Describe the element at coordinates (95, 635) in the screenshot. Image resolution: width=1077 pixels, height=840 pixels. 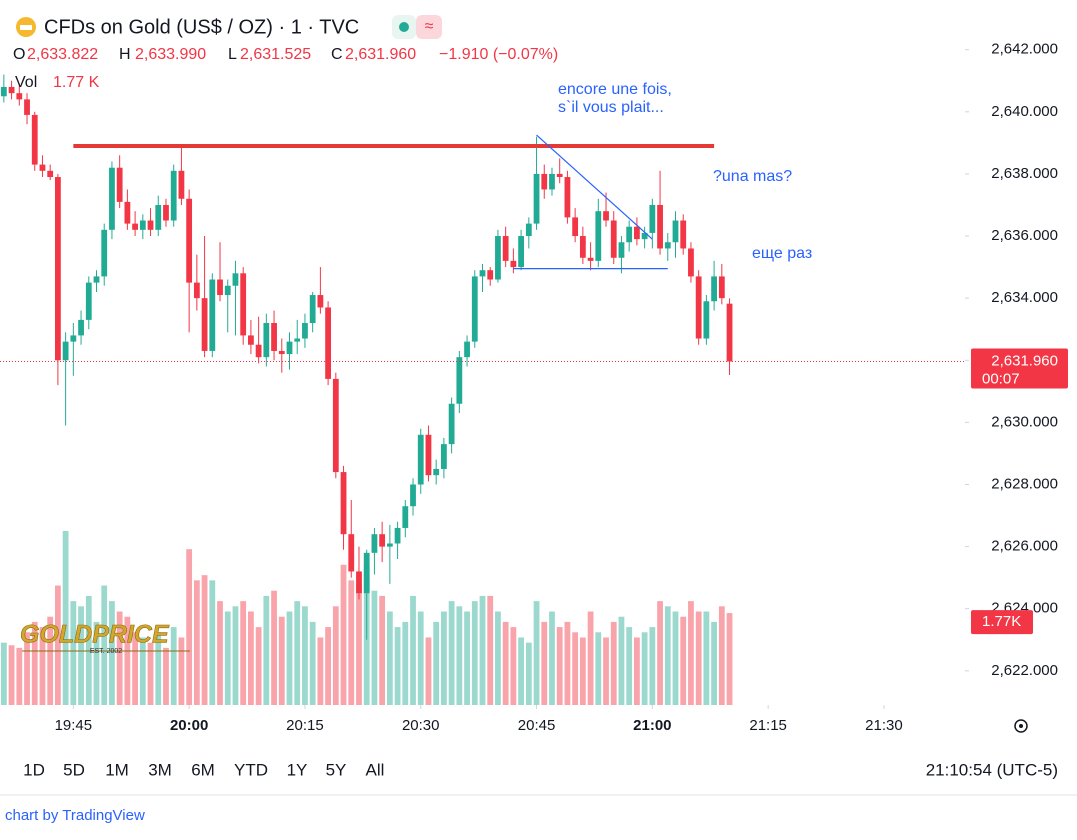
I see `watermark-name: GOLDPRICE` at that location.